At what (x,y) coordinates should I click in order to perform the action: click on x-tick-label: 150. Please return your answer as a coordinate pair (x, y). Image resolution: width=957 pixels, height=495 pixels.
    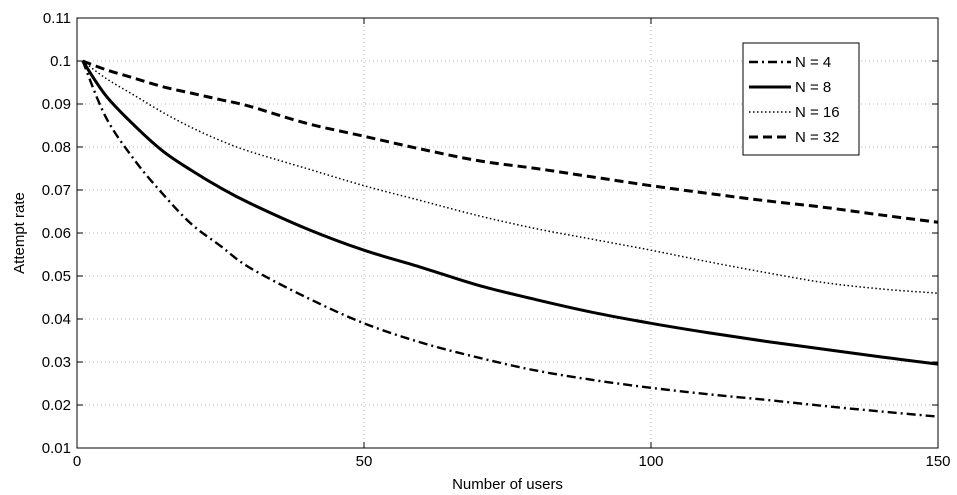
    Looking at the image, I should click on (937, 461).